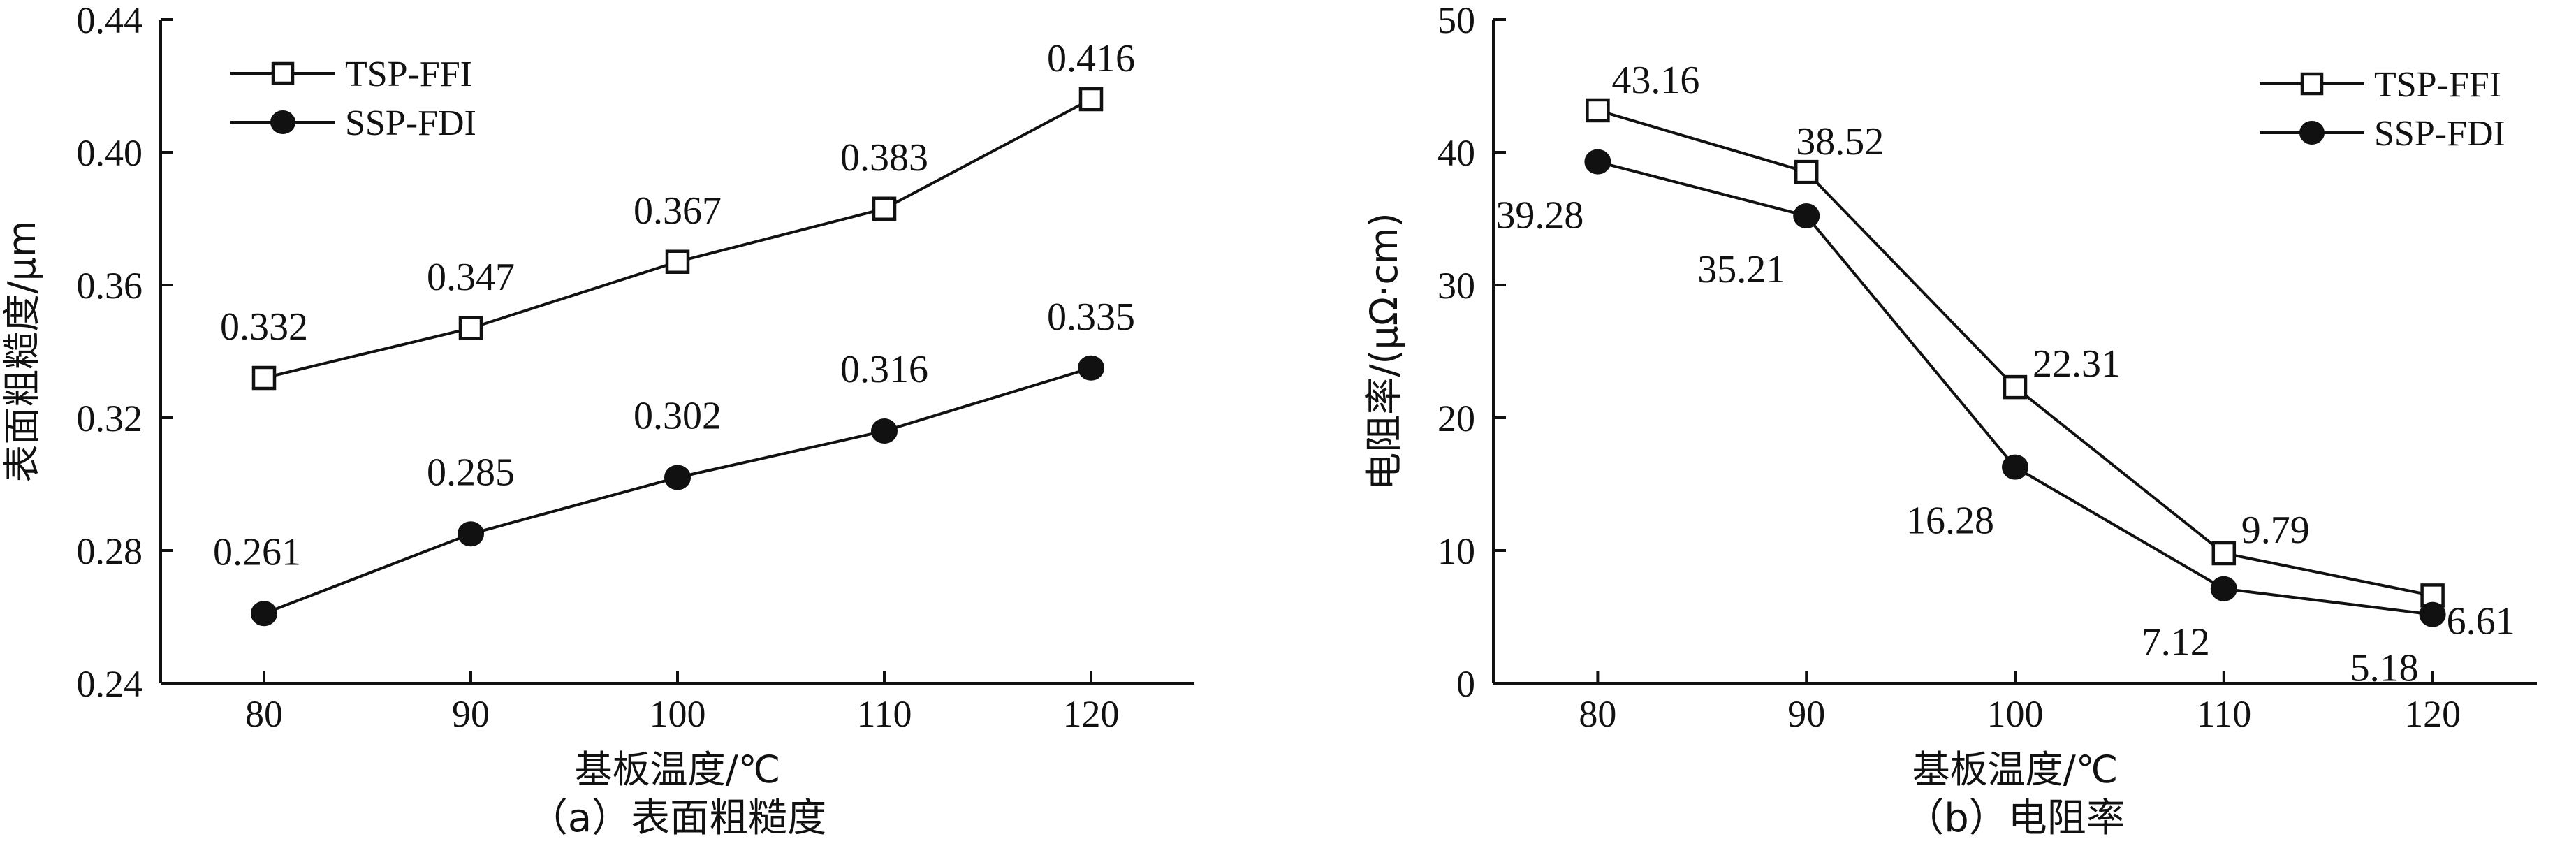 The height and width of the screenshot is (846, 2576). Describe the element at coordinates (2384, 668) in the screenshot. I see `data-label: 5.18` at that location.